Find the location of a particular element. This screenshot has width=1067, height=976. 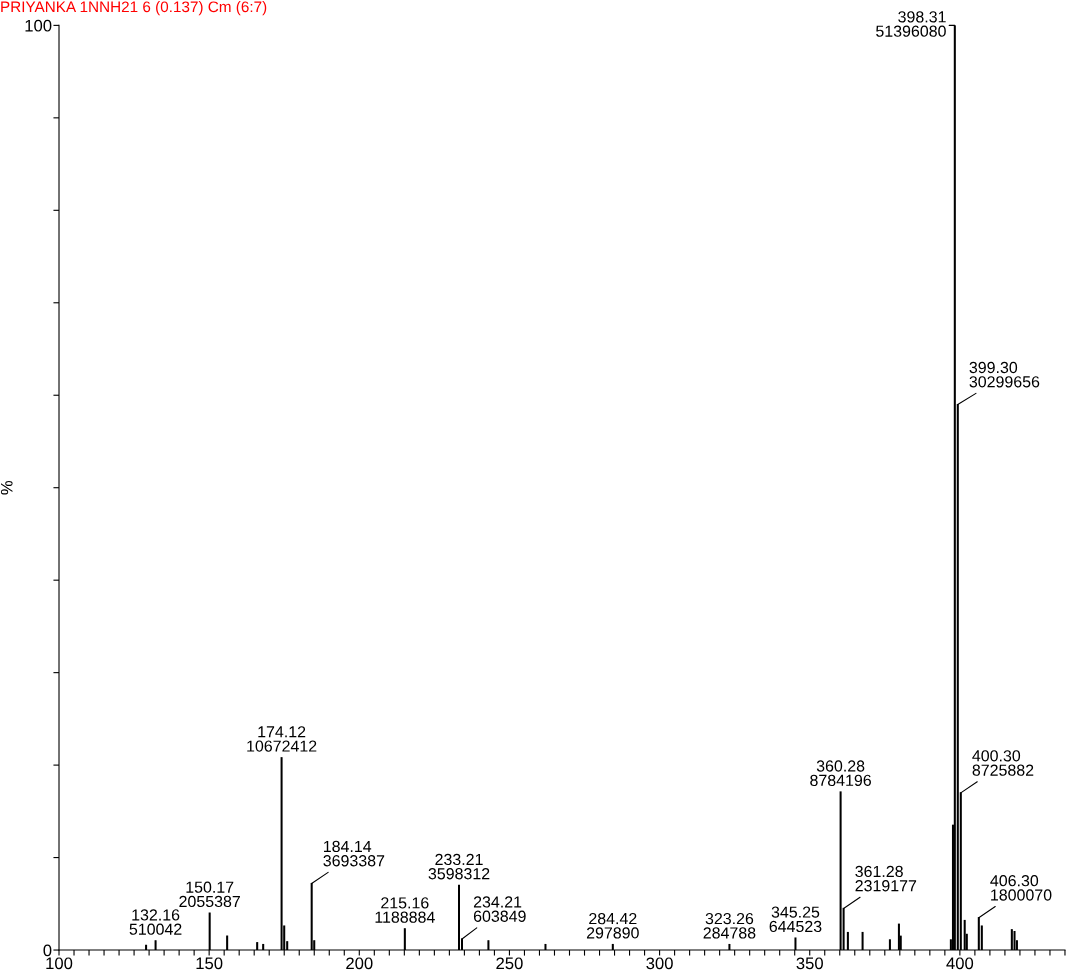

annotation: 345.25 644523 is located at coordinates (795, 919).